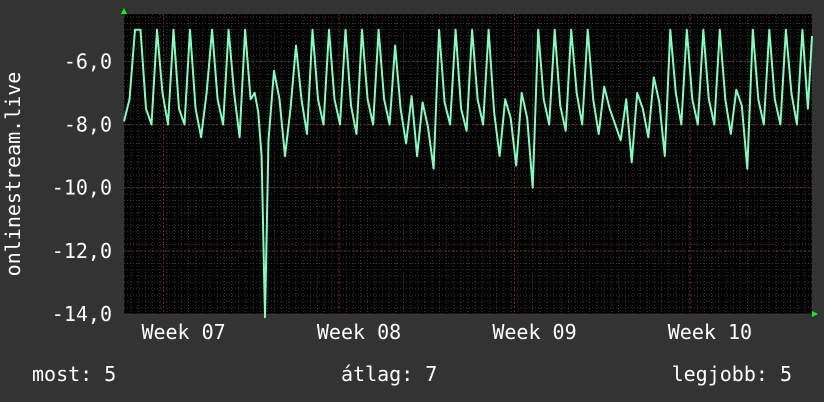 The image size is (824, 402). Describe the element at coordinates (815, 314) in the screenshot. I see `x-axis-arrow` at that location.